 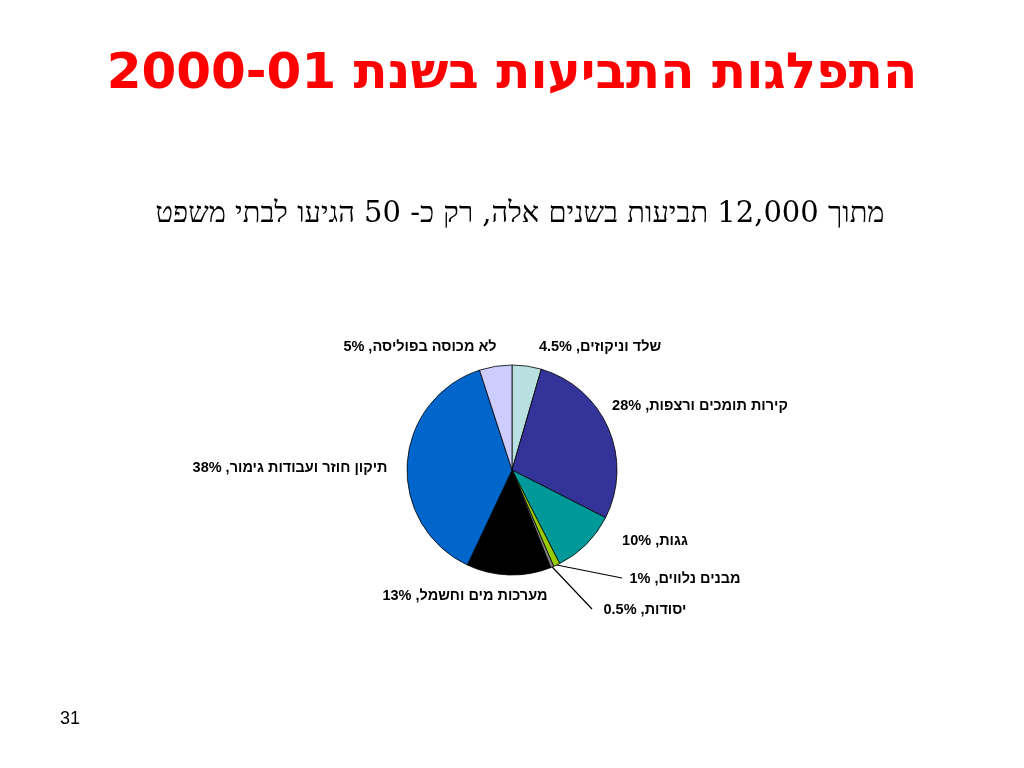 What do you see at coordinates (655, 540) in the screenshot?
I see `slice-label: גגות, 10%` at bounding box center [655, 540].